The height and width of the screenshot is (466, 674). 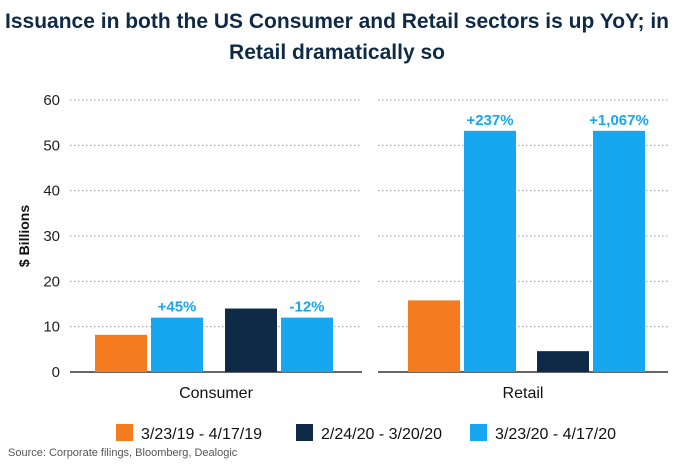 What do you see at coordinates (177, 307) in the screenshot?
I see `data-label: +45%` at bounding box center [177, 307].